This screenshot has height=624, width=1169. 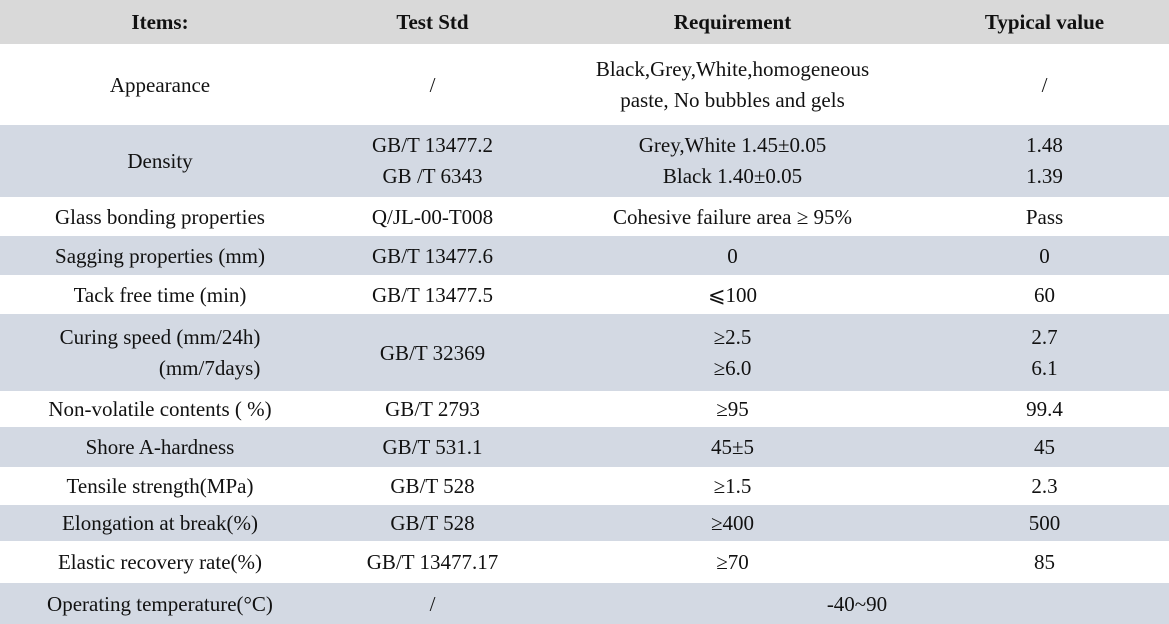 I want to click on appearance-item-cell: Appearance, so click(x=160, y=84).